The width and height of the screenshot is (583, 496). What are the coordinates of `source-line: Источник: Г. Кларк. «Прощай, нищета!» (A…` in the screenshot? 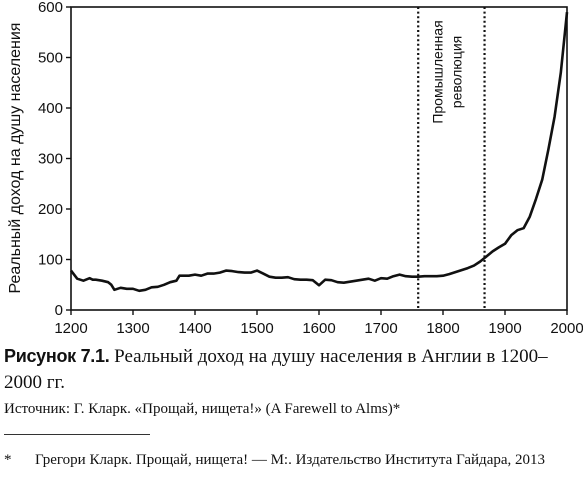 It's located at (202, 409).